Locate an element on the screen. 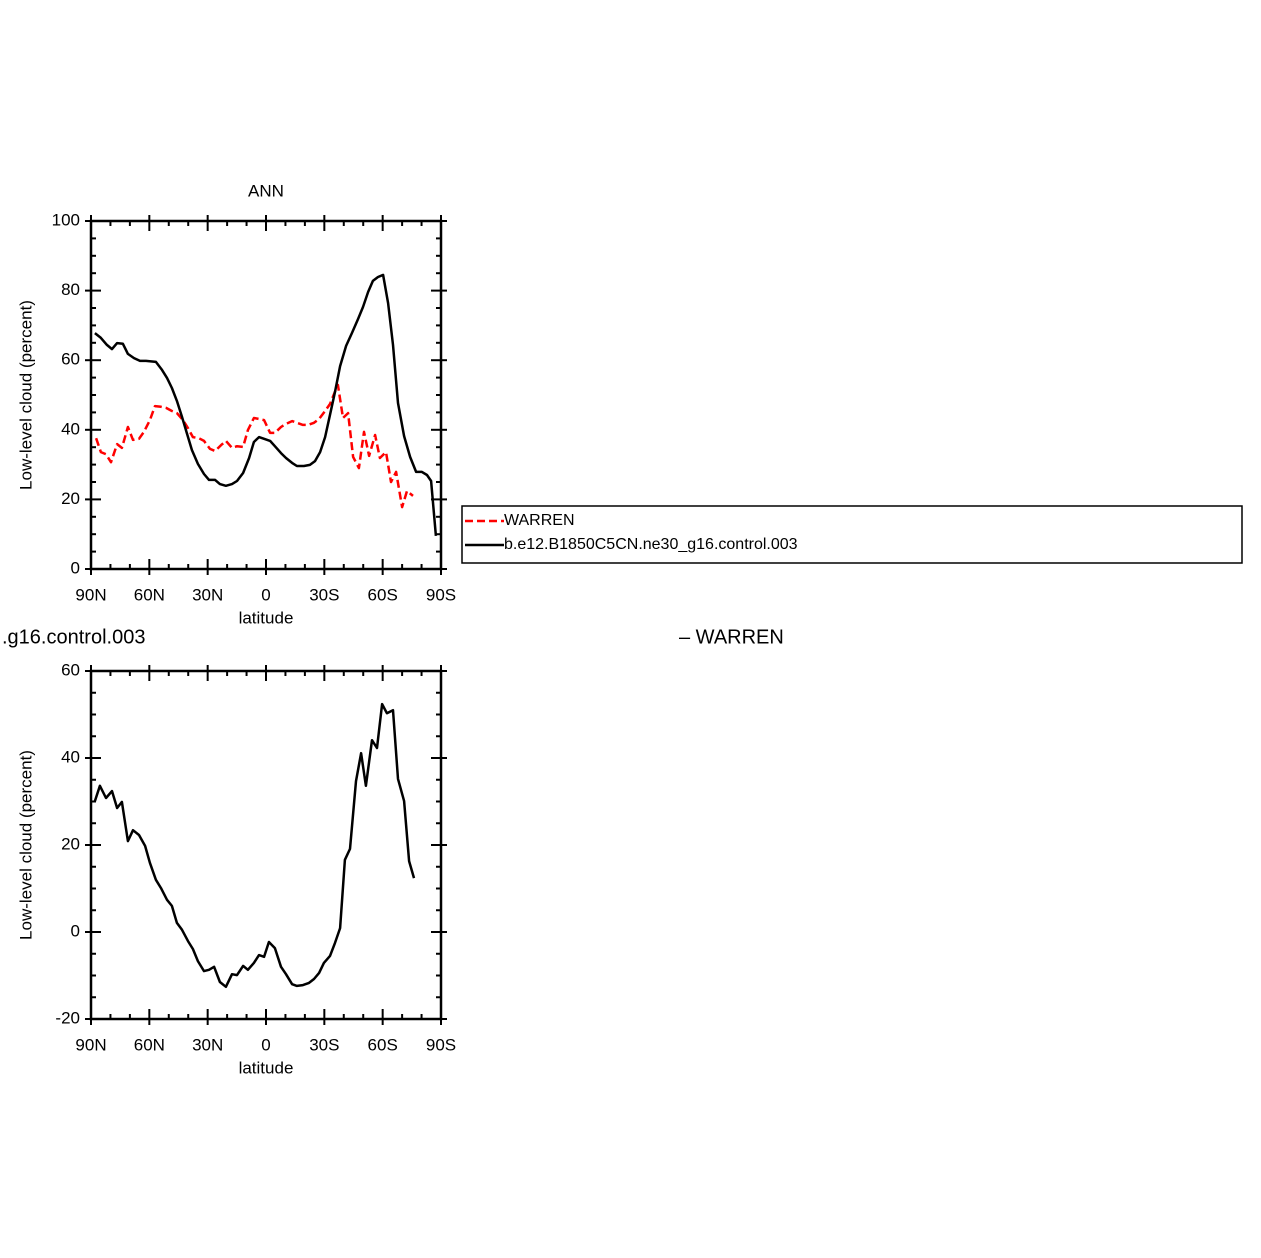 The image size is (1261, 1258). legend-box is located at coordinates (852, 534).